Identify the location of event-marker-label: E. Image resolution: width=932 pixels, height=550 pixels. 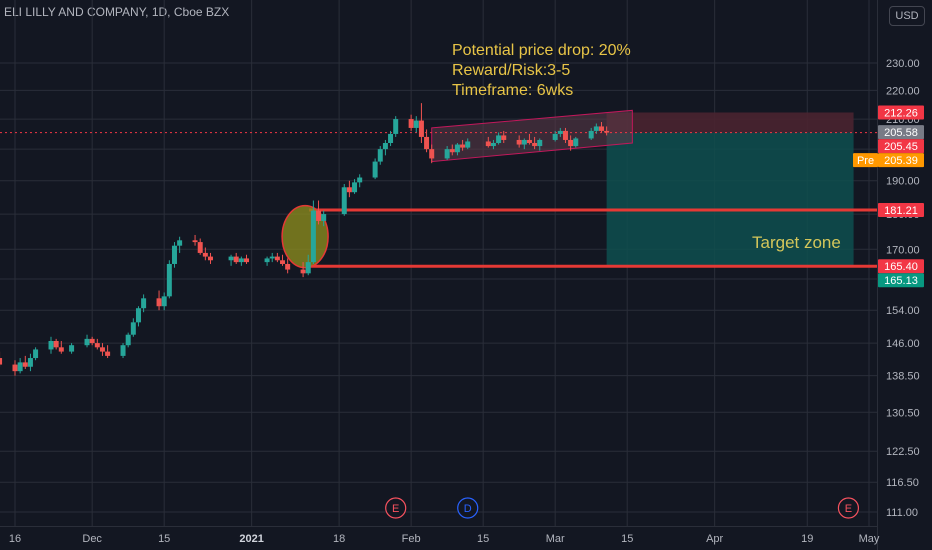
(395, 509).